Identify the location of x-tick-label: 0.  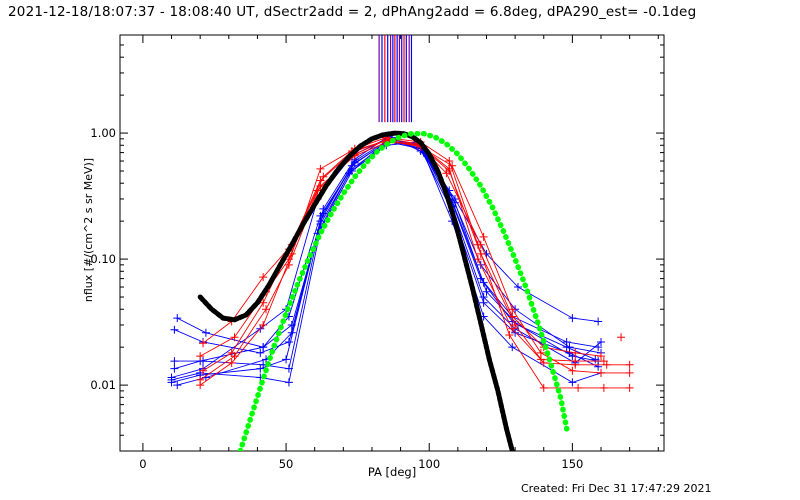
(142, 464).